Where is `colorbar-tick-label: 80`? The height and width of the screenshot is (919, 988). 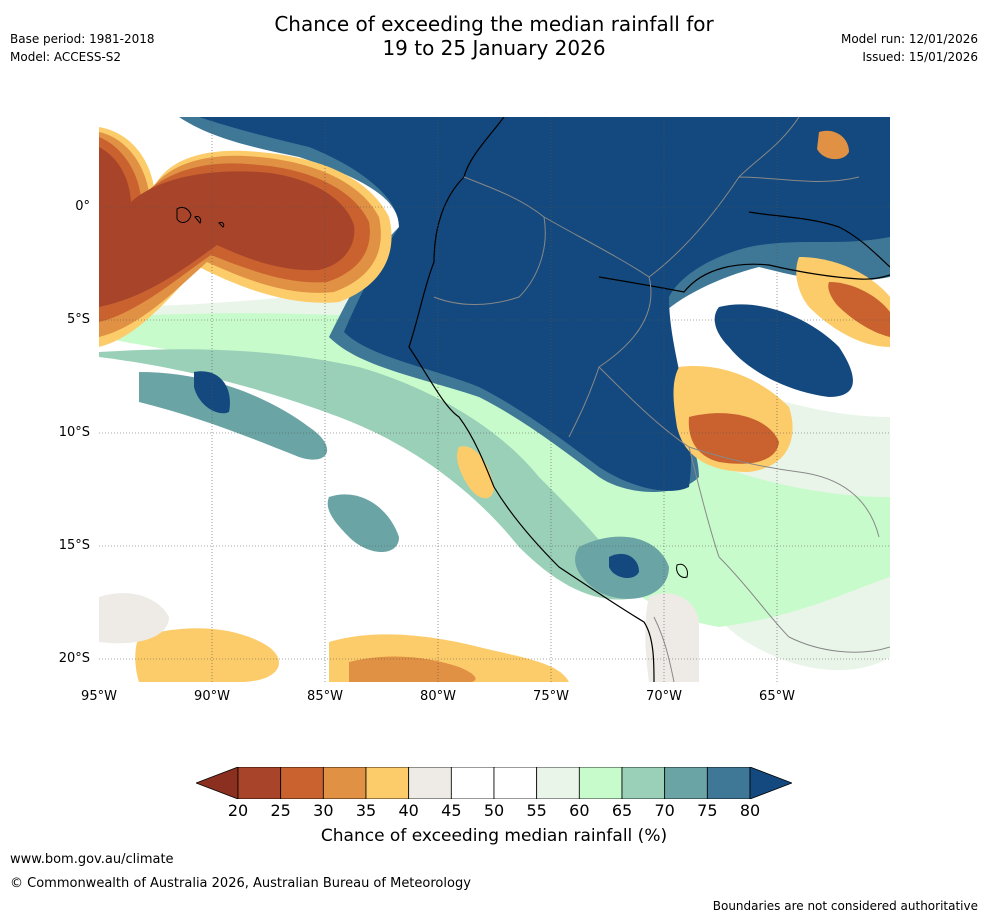
colorbar-tick-label: 80 is located at coordinates (750, 810).